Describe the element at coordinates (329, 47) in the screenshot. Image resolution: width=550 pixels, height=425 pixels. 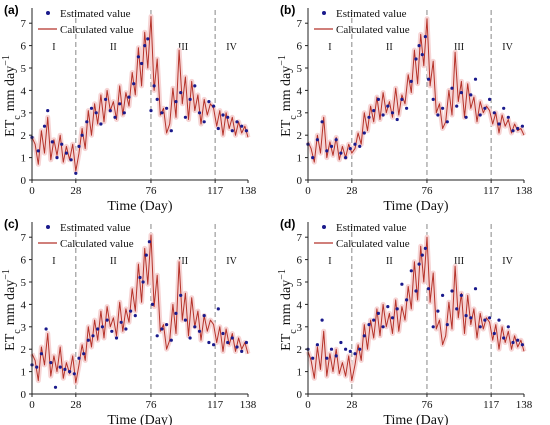
I see `phase-label: I` at that location.